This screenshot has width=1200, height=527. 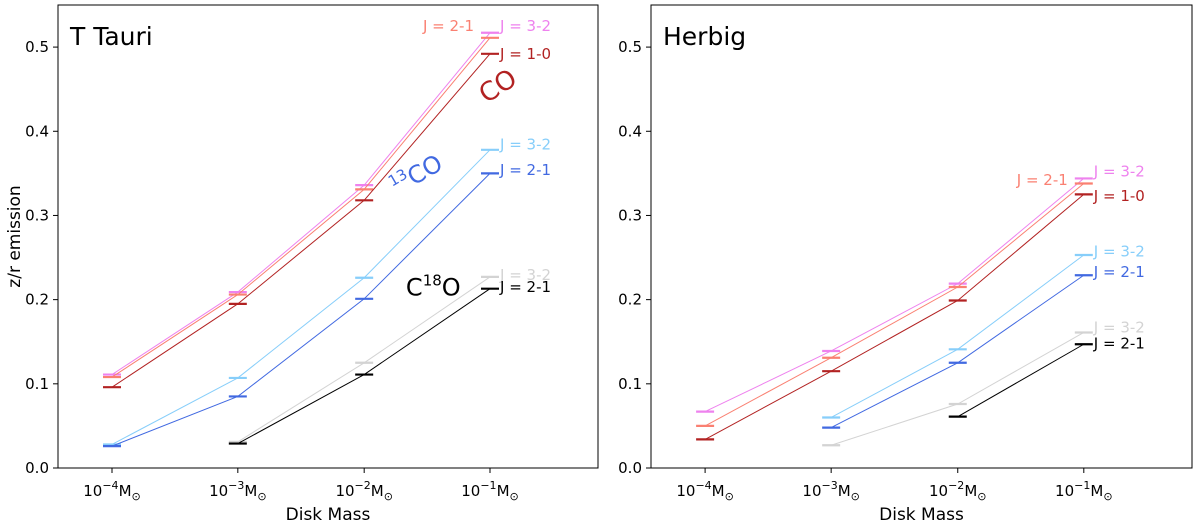 What do you see at coordinates (433, 286) in the screenshot?
I see `species-label: C18O` at bounding box center [433, 286].